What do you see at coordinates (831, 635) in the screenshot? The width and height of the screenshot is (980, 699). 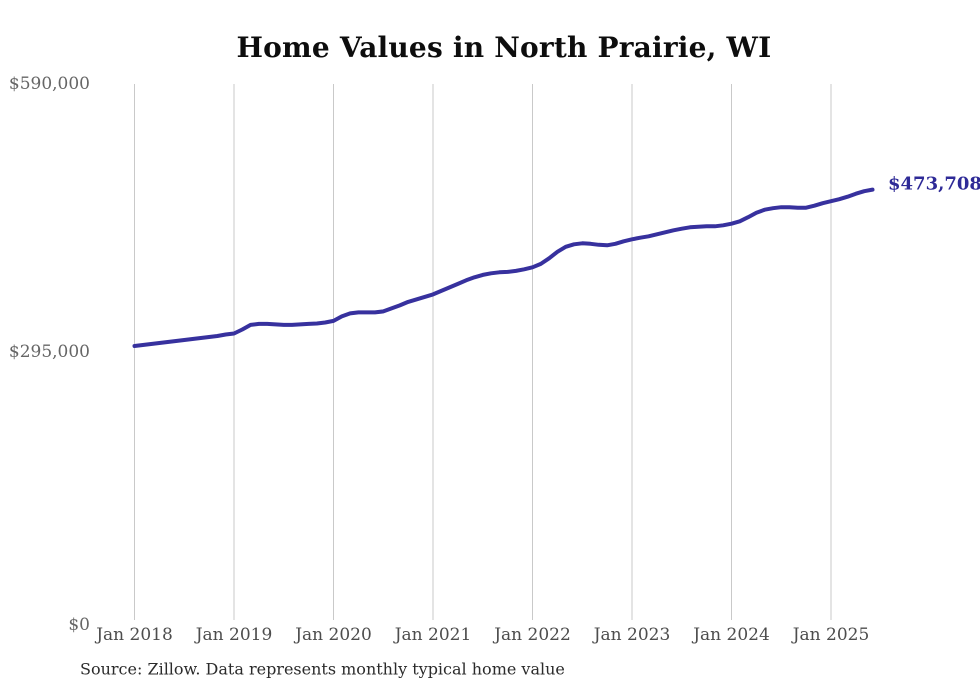 I see `x-tick-label-jan-2025: Jan 2025` at bounding box center [831, 635].